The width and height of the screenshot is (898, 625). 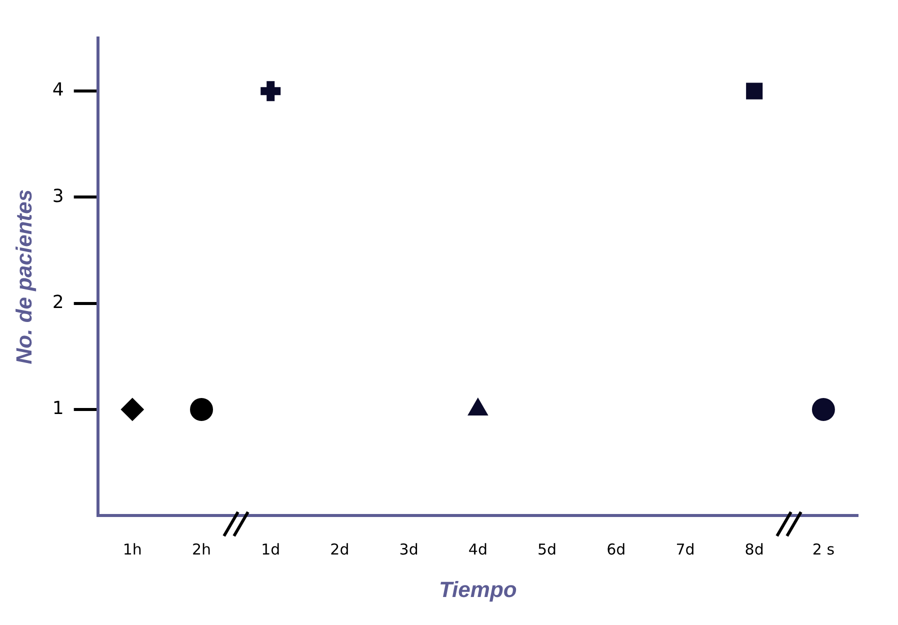 I want to click on x-tick-label: 5d, so click(x=547, y=549).